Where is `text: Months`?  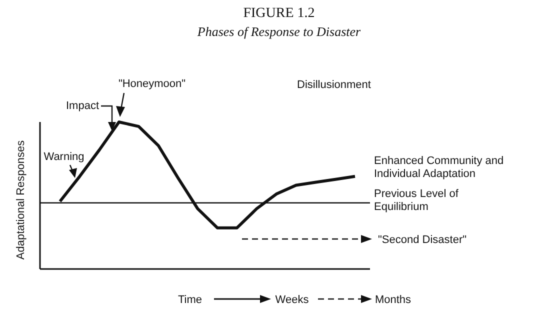
text: Months is located at coordinates (393, 300).